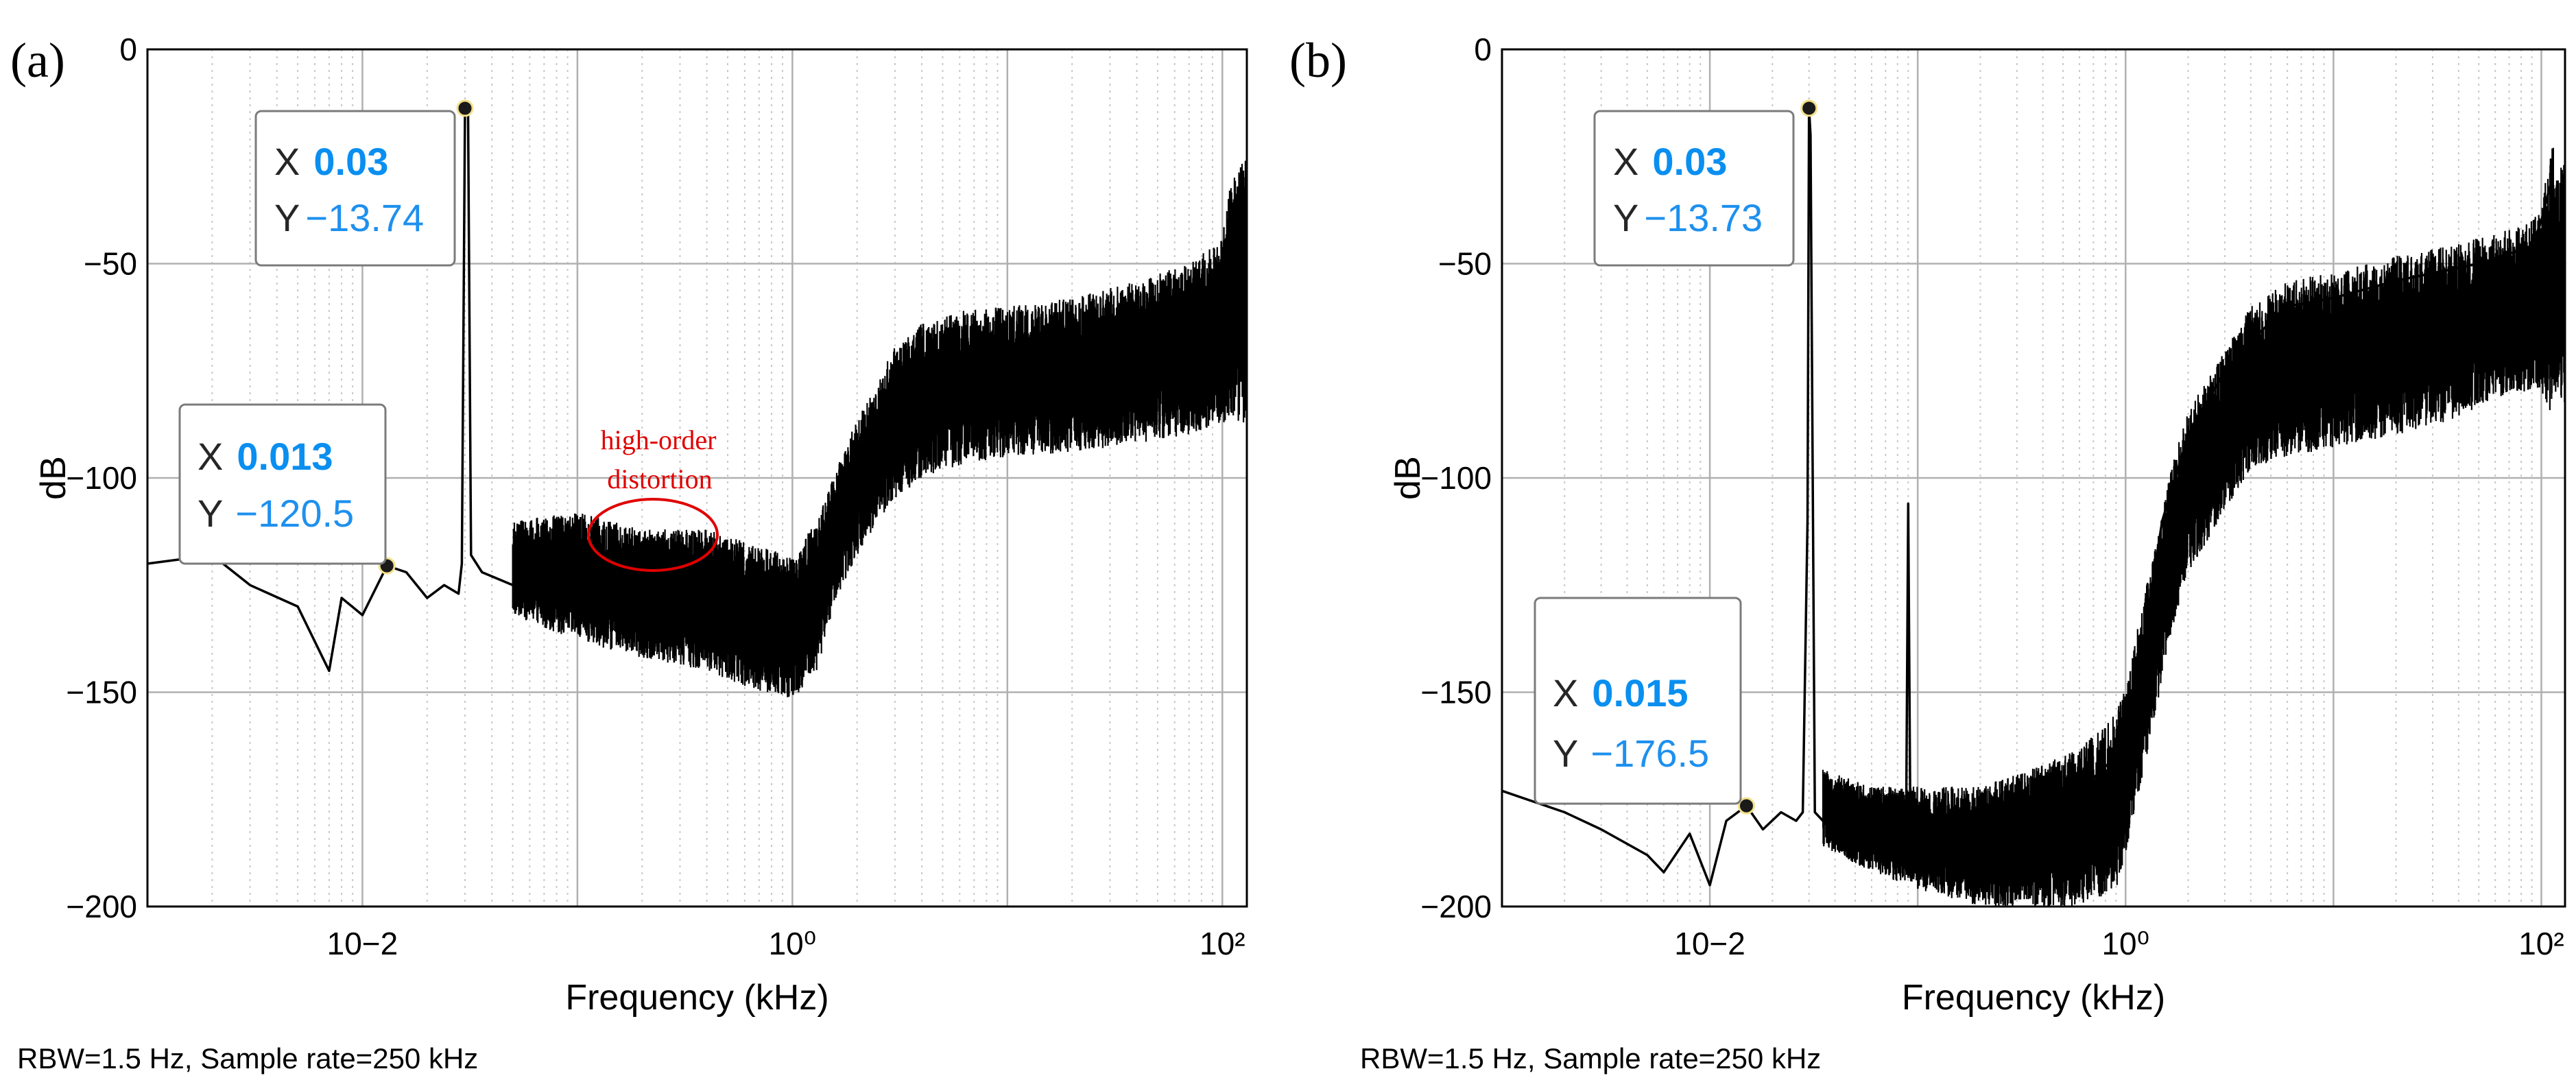 The image size is (2576, 1080). Describe the element at coordinates (1649, 753) in the screenshot. I see `data-tip-y-value: −176.5` at that location.